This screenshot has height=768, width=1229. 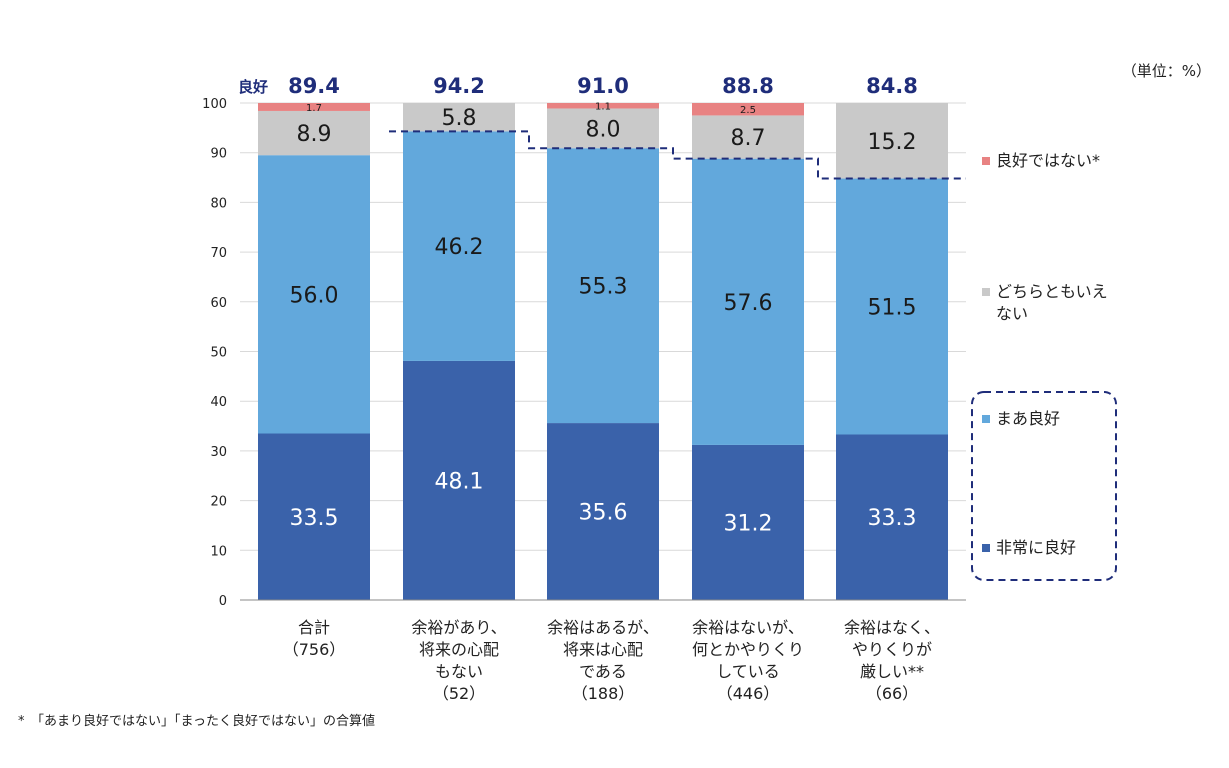 I want to click on good-total: 94.2, so click(x=459, y=86).